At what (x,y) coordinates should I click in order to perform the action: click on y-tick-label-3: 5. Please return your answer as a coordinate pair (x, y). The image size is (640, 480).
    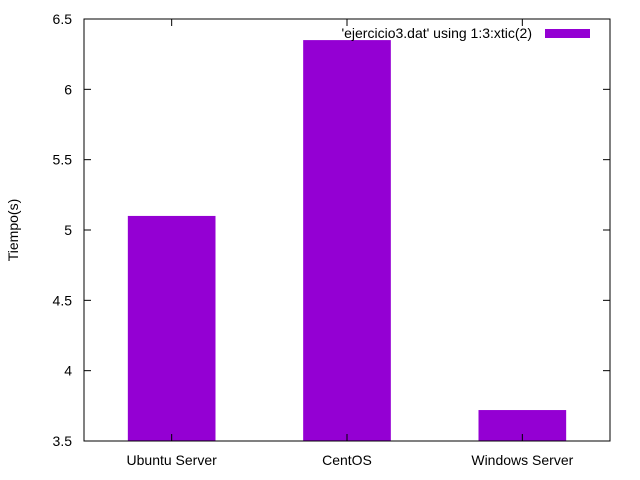
    Looking at the image, I should click on (68, 230).